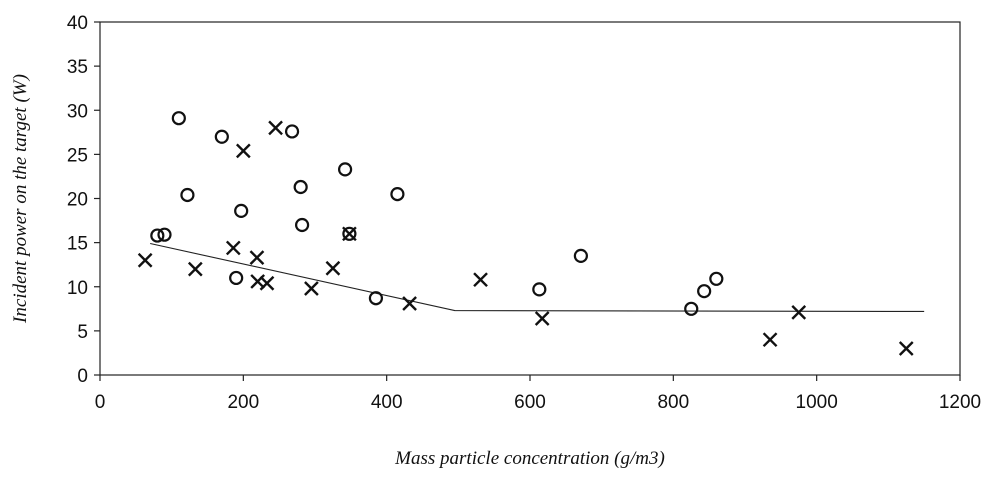  Describe the element at coordinates (77, 111) in the screenshot. I see `y-tick-label: 30` at that location.